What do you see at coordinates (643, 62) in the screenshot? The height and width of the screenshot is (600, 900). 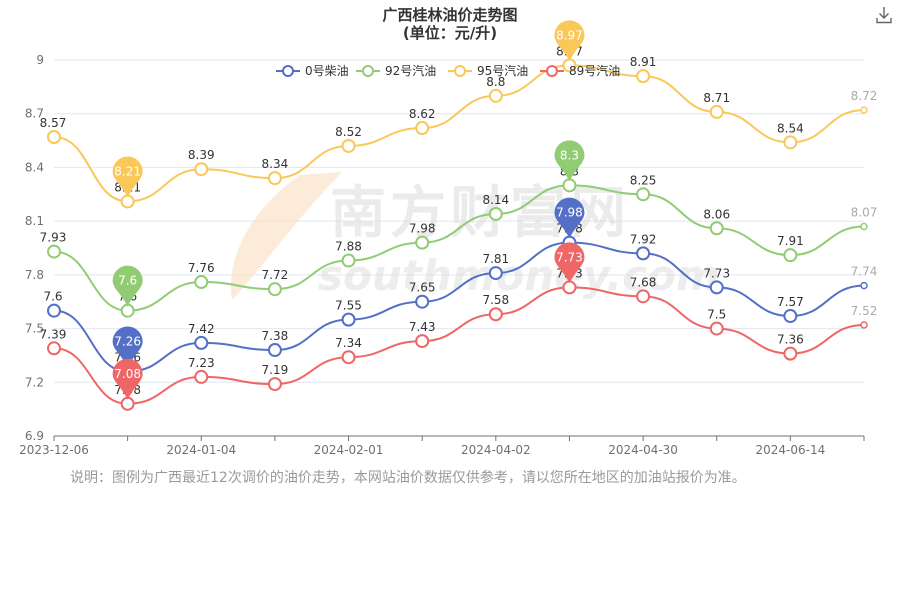 I see `data-label: 8.91` at bounding box center [643, 62].